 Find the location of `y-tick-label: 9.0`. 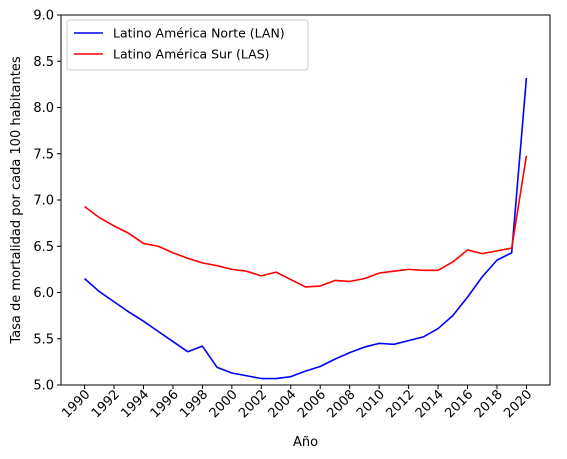

y-tick-label: 9.0 is located at coordinates (43, 16).